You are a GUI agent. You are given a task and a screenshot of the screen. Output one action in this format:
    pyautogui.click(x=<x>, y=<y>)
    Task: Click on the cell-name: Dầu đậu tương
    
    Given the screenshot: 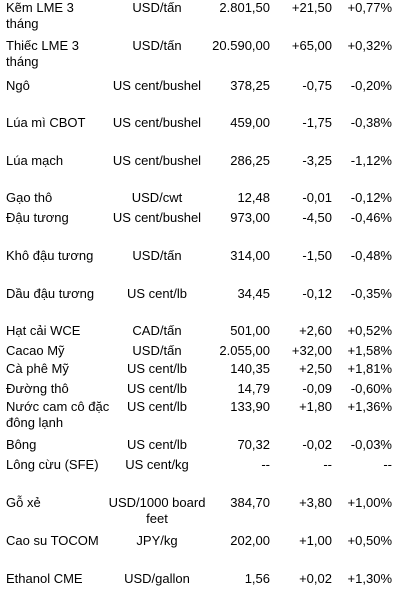 What is the action you would take?
    pyautogui.click(x=50, y=293)
    